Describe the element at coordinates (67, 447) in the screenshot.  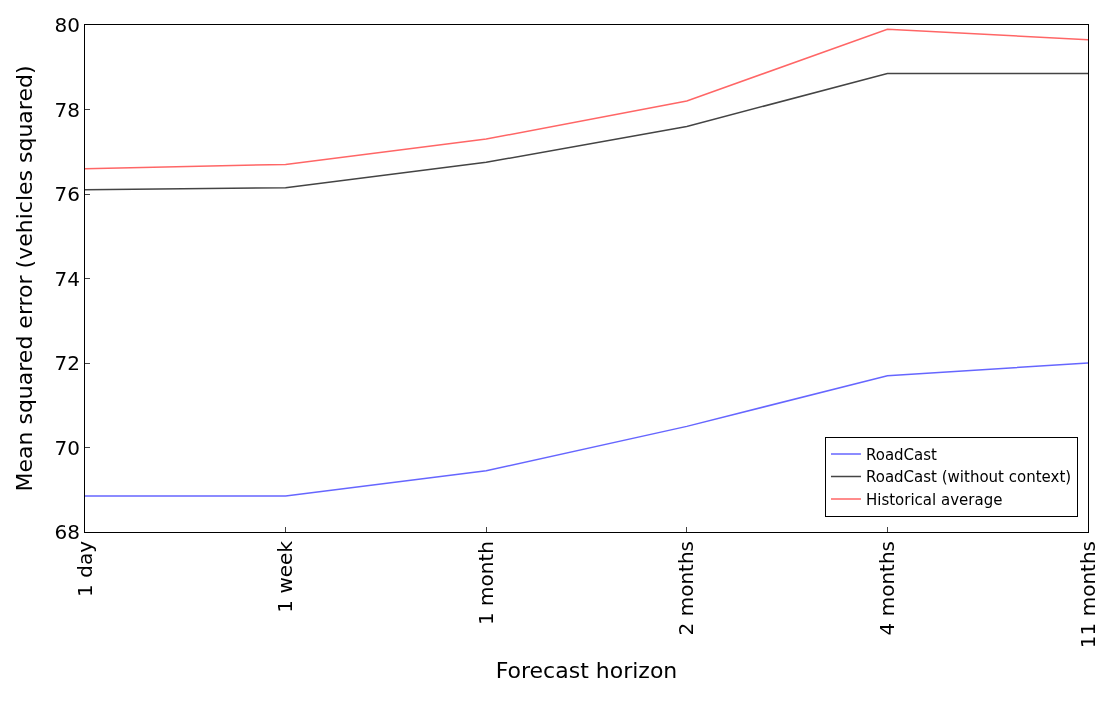
I see `y-tick-label: 70` at that location.